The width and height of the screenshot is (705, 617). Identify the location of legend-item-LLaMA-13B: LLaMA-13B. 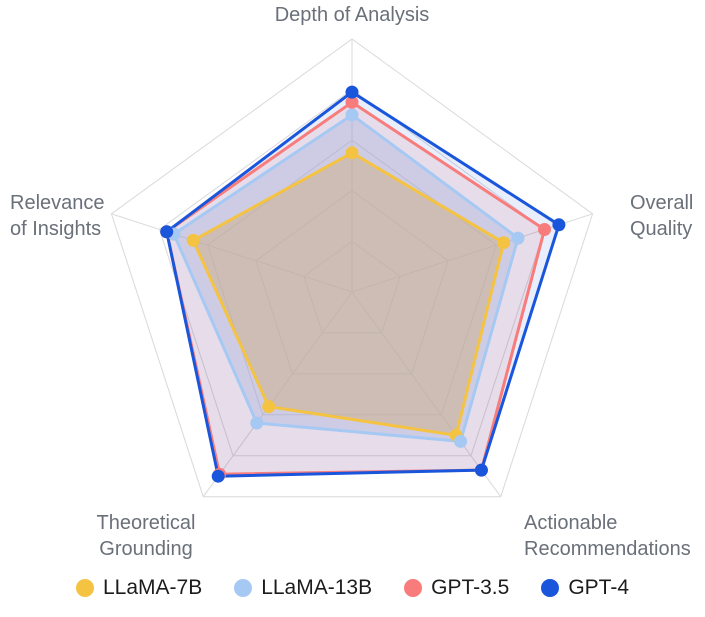
(303, 588).